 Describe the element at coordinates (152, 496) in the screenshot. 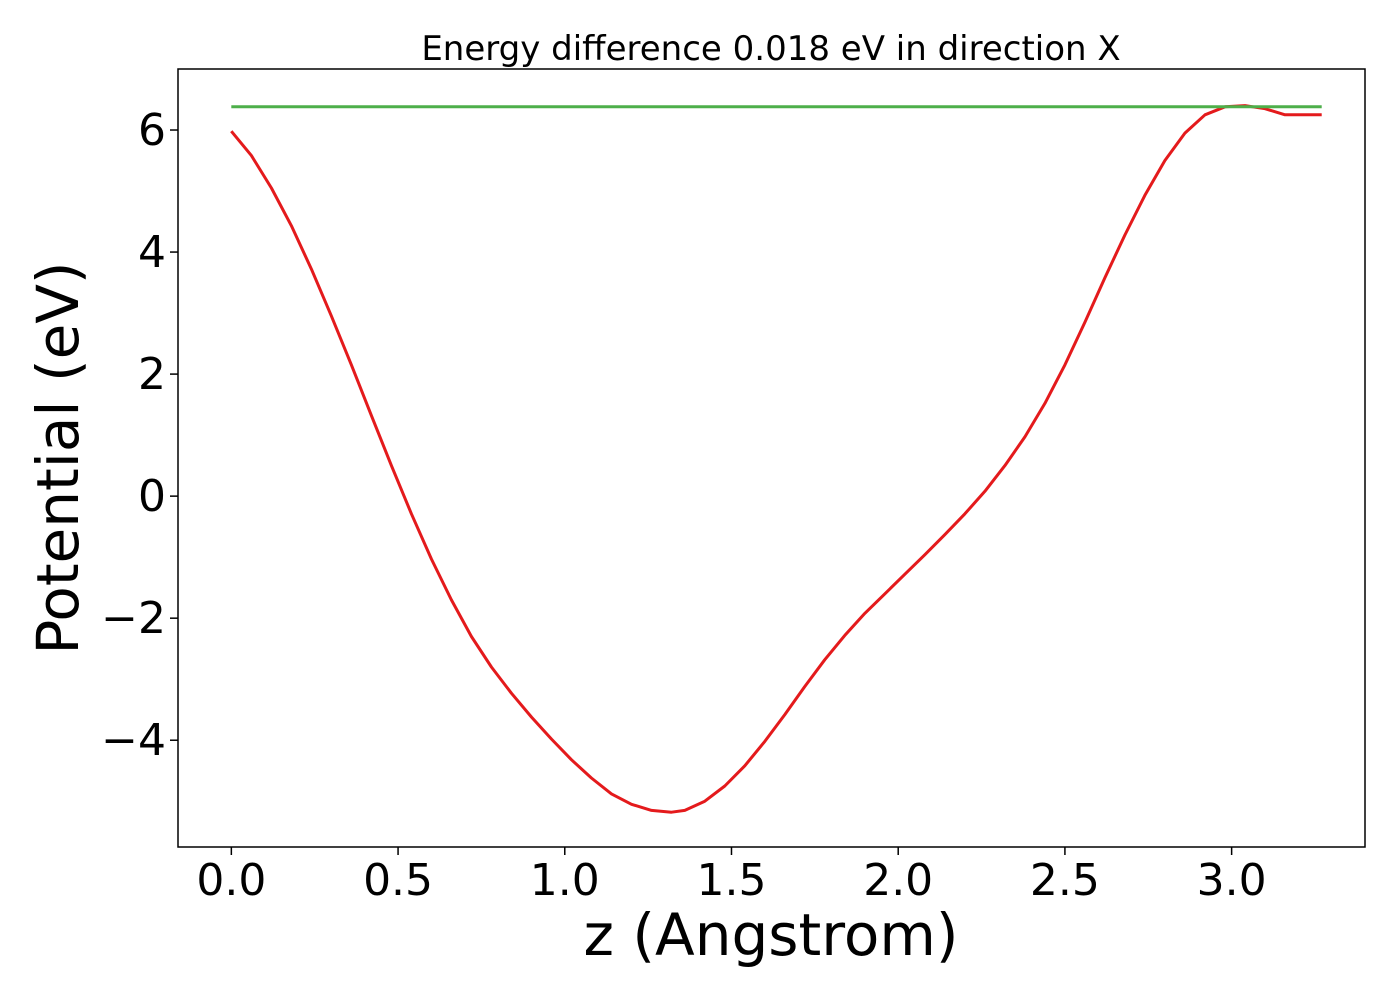

I see `y-tick-label: 0` at that location.